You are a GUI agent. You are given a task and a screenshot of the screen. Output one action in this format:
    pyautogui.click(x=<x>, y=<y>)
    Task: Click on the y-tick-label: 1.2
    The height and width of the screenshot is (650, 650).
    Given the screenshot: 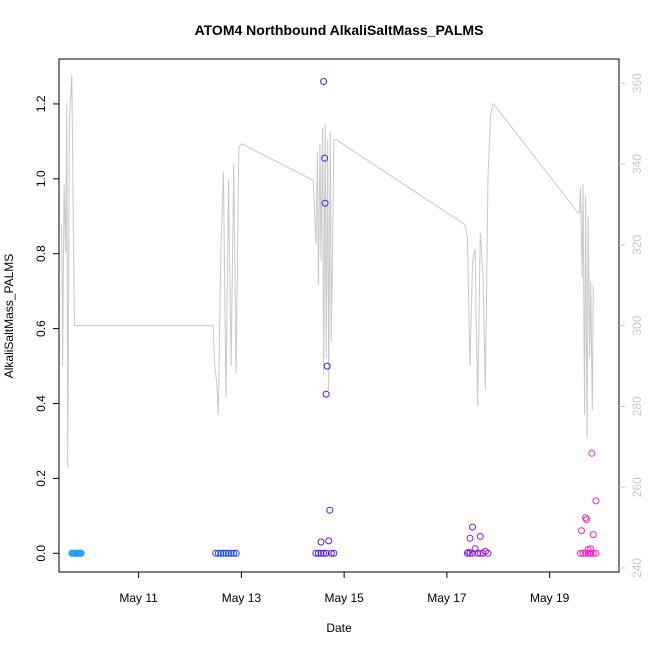 What is the action you would take?
    pyautogui.click(x=41, y=103)
    